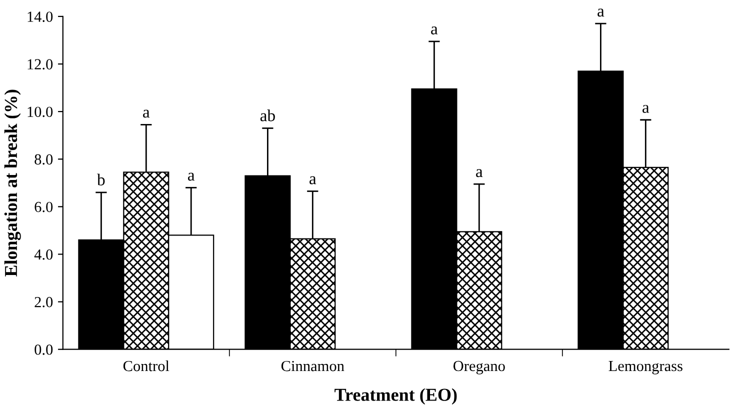 This screenshot has width=740, height=411. Describe the element at coordinates (43, 349) in the screenshot. I see `y-tick-label: 0.0` at that location.